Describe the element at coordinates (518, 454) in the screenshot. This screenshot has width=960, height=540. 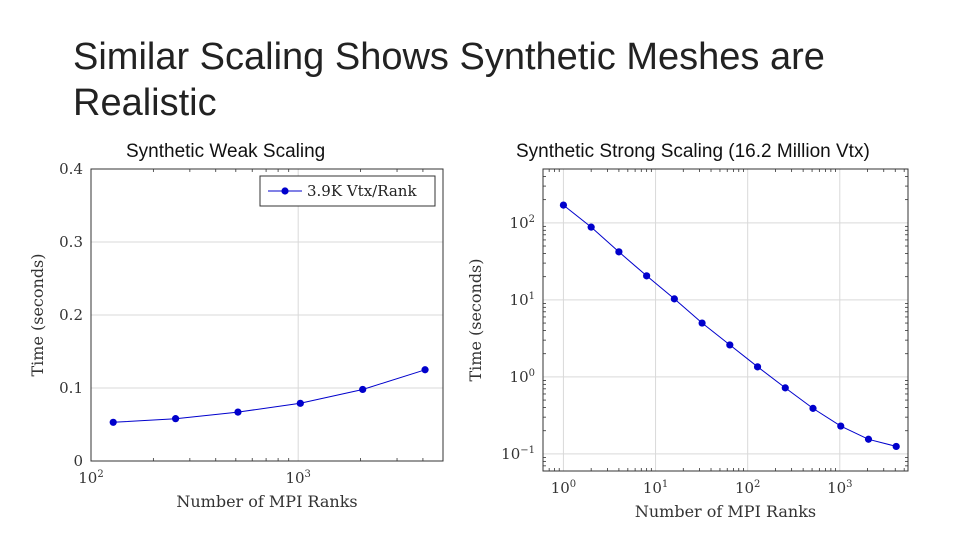
I see `y-tick-label: 10⁻¹` at that location.